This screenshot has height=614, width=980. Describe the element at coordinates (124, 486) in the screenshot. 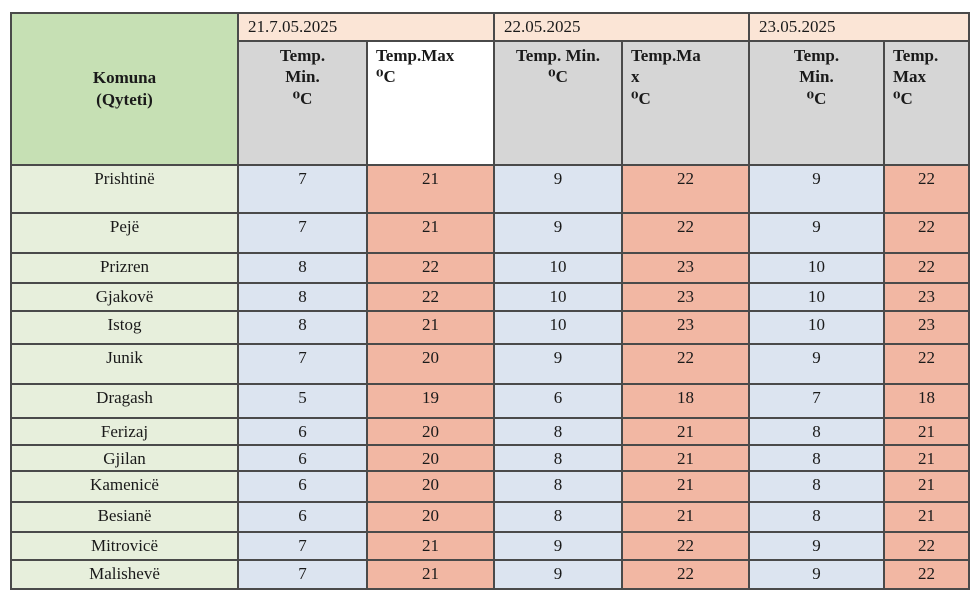

I see `city-cell: Kamenicë` at that location.